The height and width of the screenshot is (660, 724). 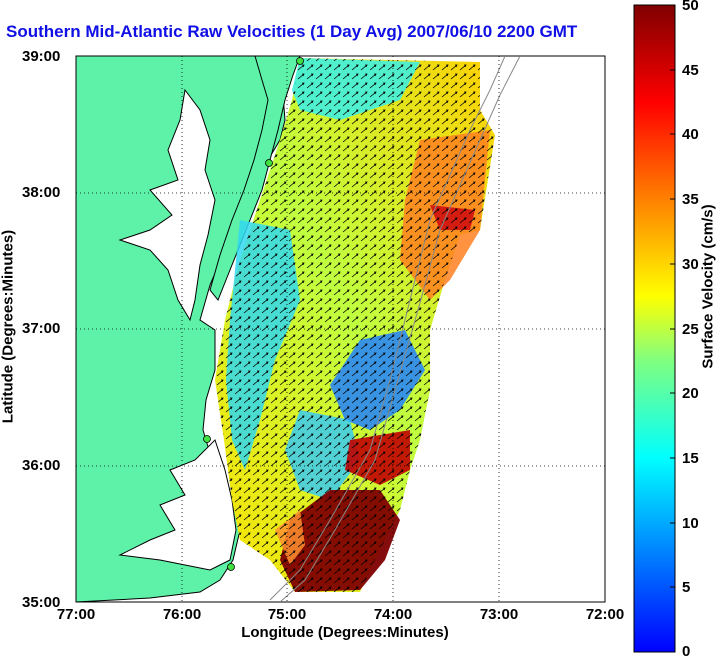 I want to click on colorbar-tick-label: 20, so click(x=690, y=393).